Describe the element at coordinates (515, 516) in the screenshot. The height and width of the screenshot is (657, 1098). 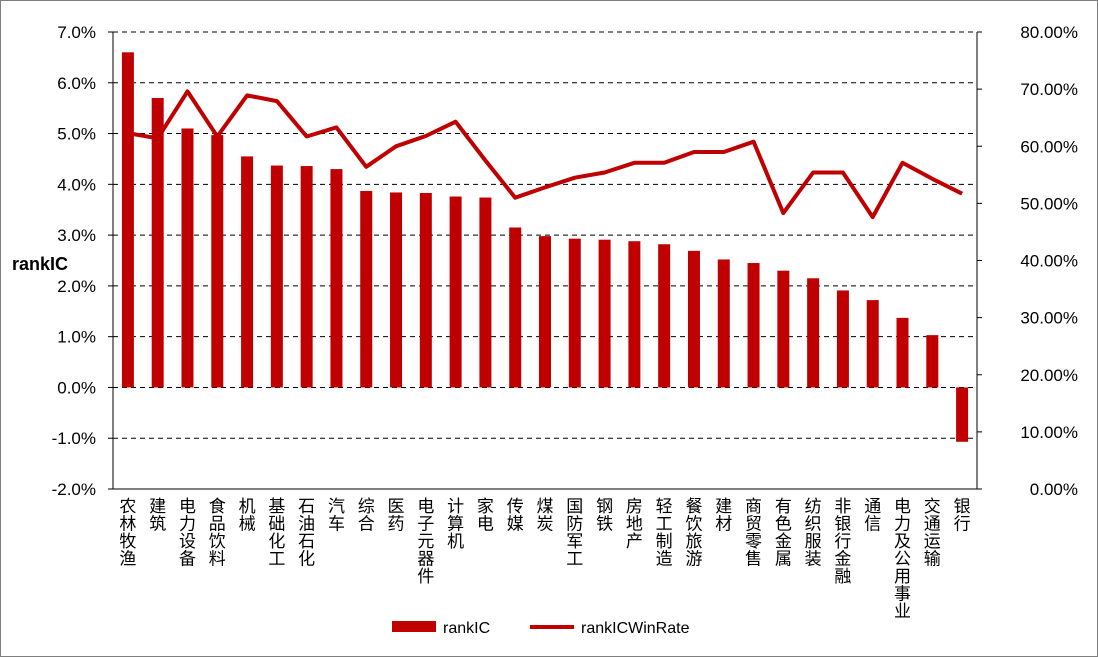
I see `x-tick-label: 传媒` at that location.